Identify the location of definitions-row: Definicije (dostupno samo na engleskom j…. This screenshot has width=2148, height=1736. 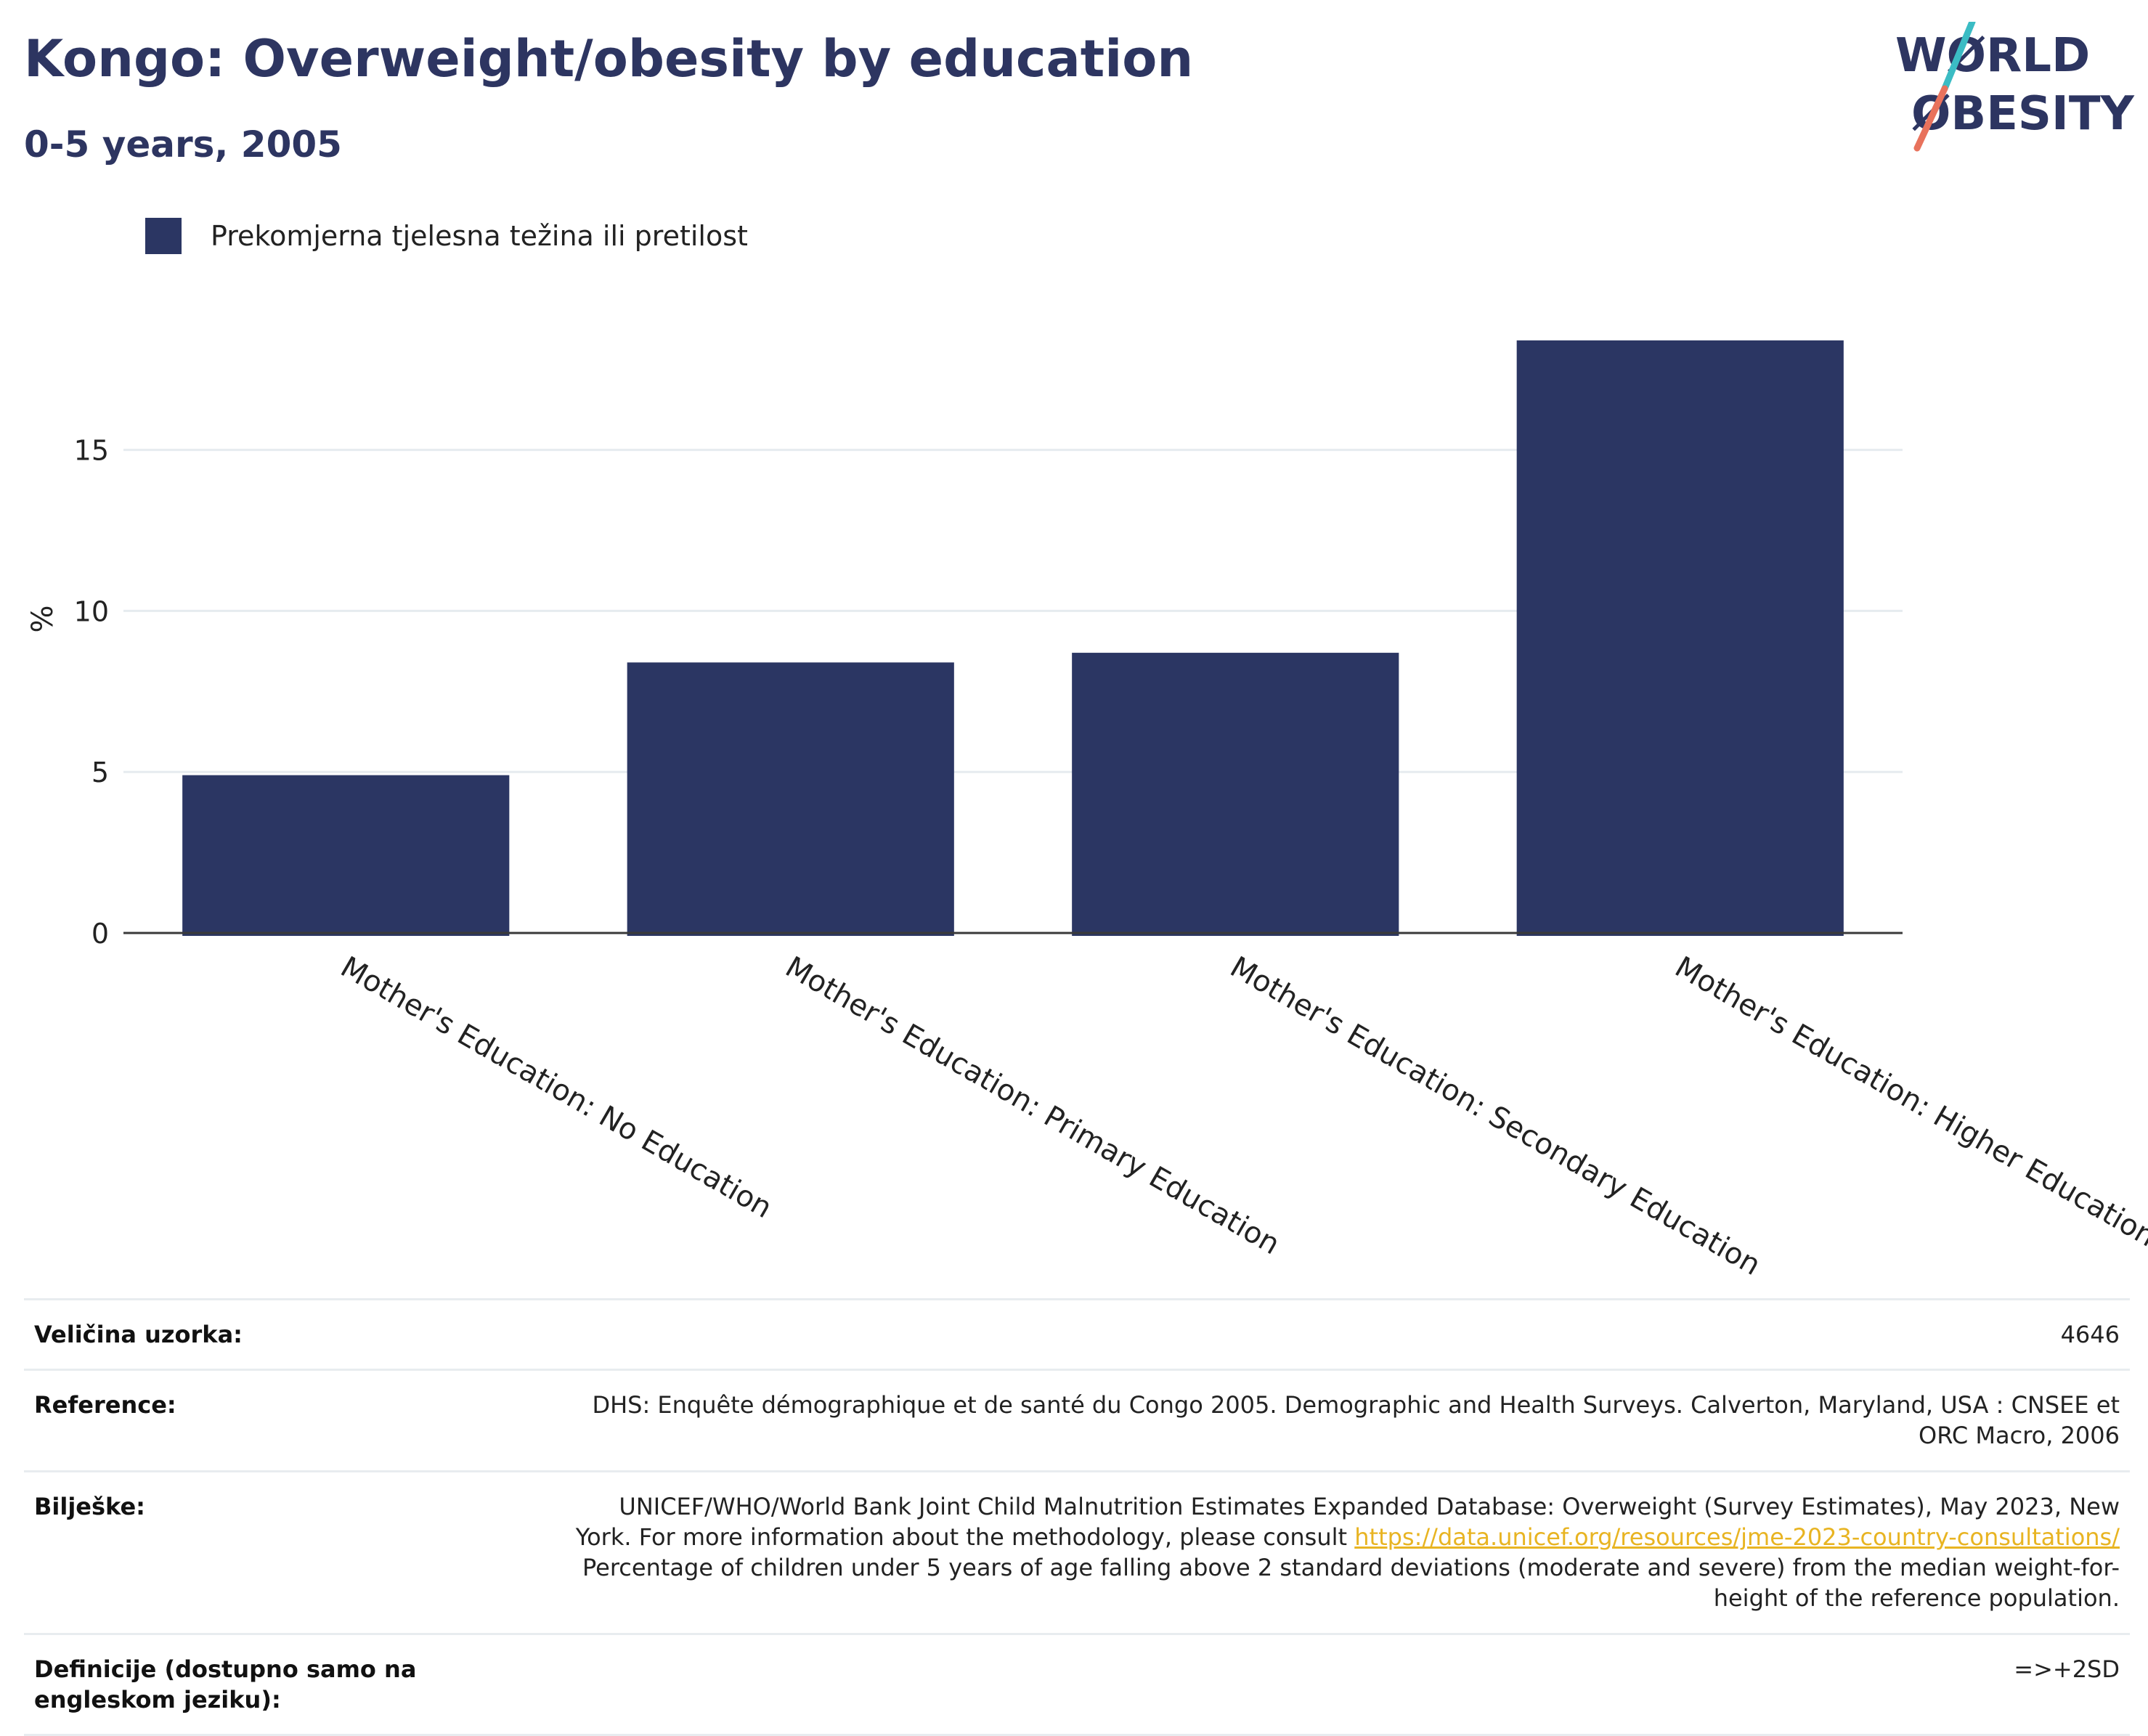
(1077, 1684).